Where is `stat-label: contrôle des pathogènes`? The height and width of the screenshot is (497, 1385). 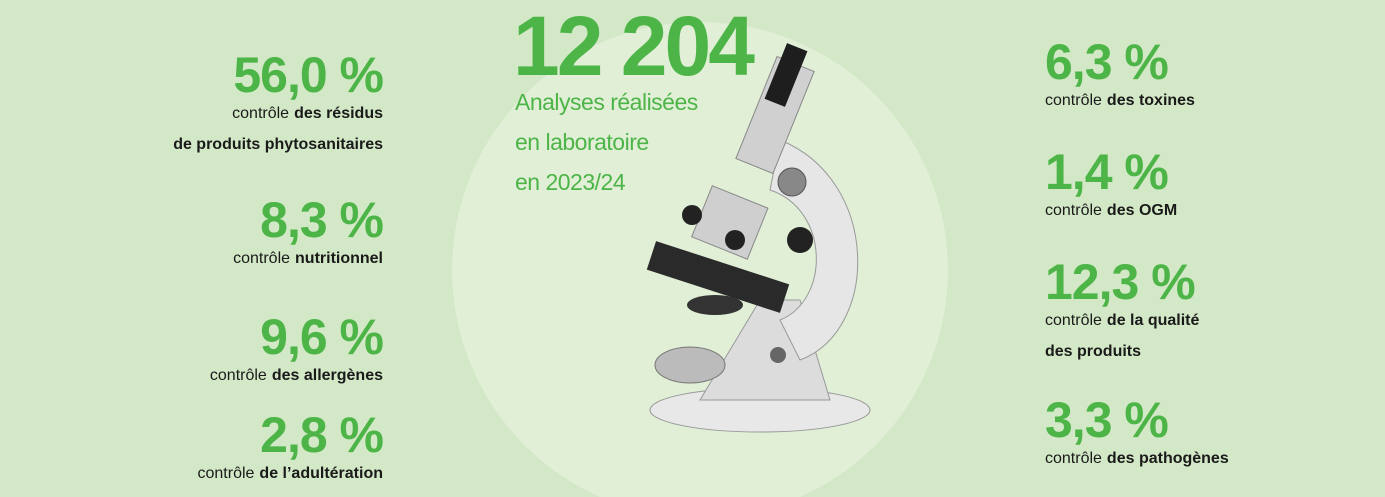
stat-label: contrôle des pathogènes is located at coordinates (1137, 458).